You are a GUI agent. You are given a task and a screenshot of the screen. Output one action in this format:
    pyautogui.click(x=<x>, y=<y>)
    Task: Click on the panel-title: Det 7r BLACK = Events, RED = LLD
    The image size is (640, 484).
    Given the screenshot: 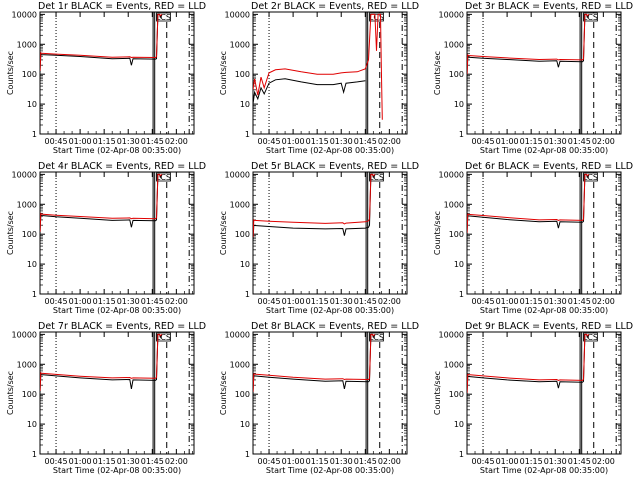 What is the action you would take?
    pyautogui.click(x=122, y=326)
    